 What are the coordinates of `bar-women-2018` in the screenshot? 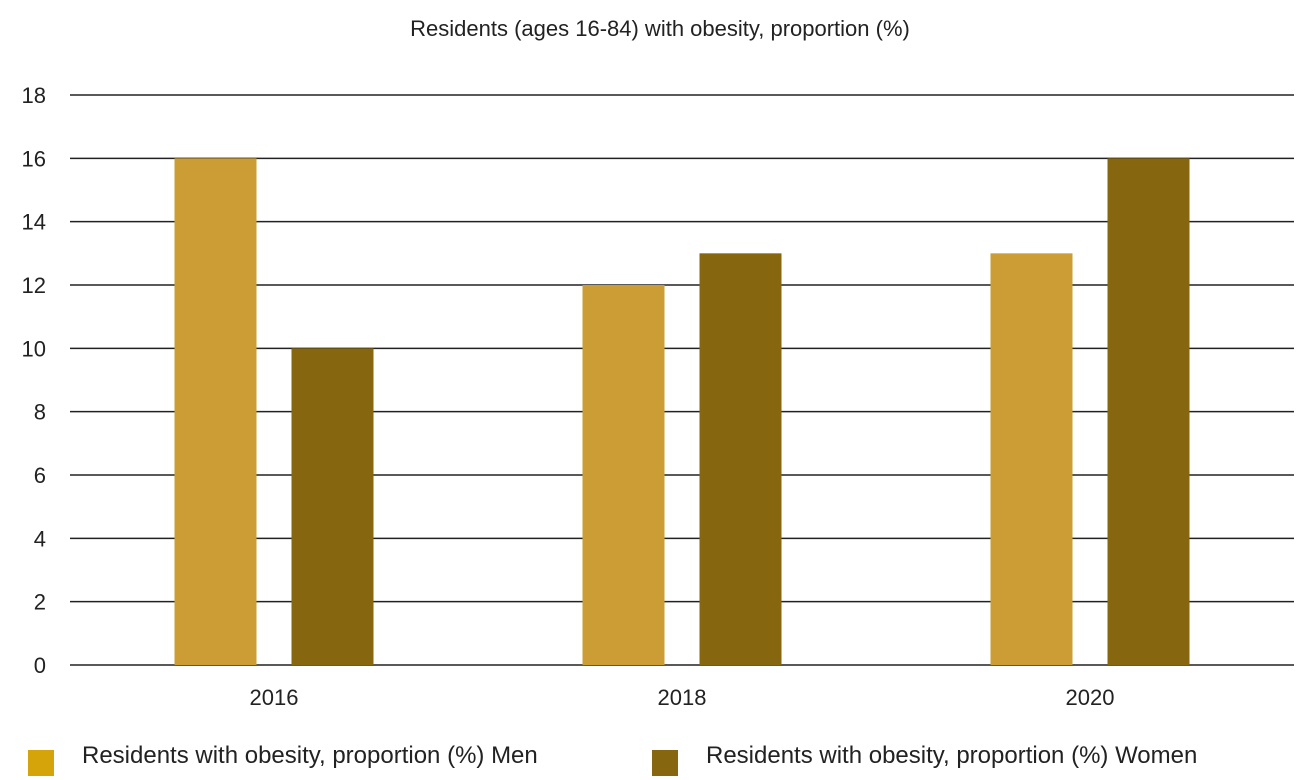 It's located at (740, 459).